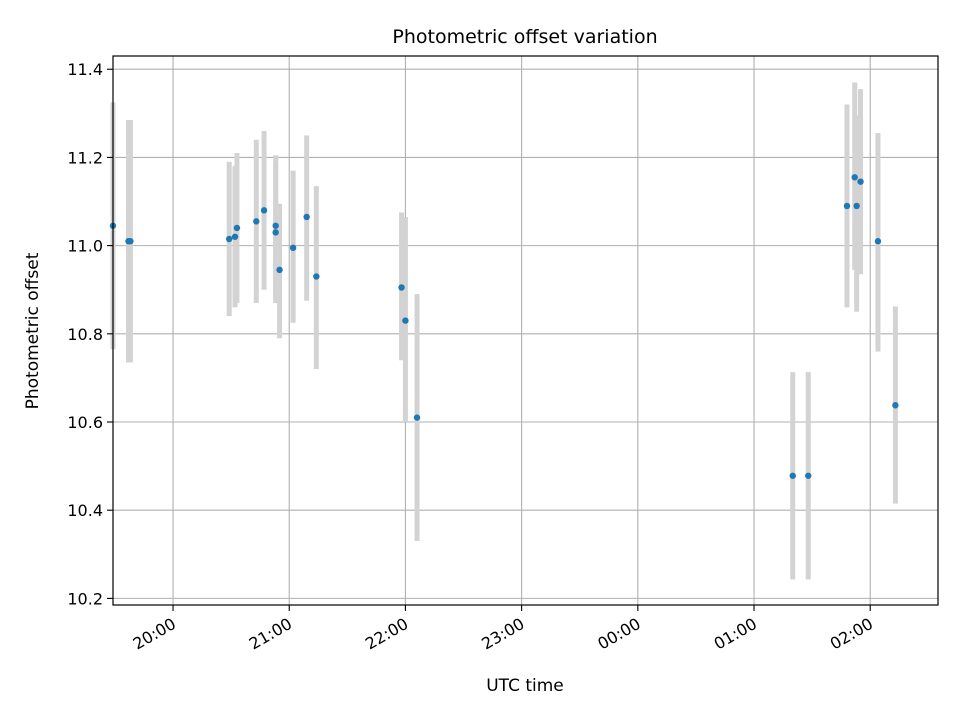 The height and width of the screenshot is (720, 960). What do you see at coordinates (85, 334) in the screenshot?
I see `y-tick-label: 10.8` at bounding box center [85, 334].